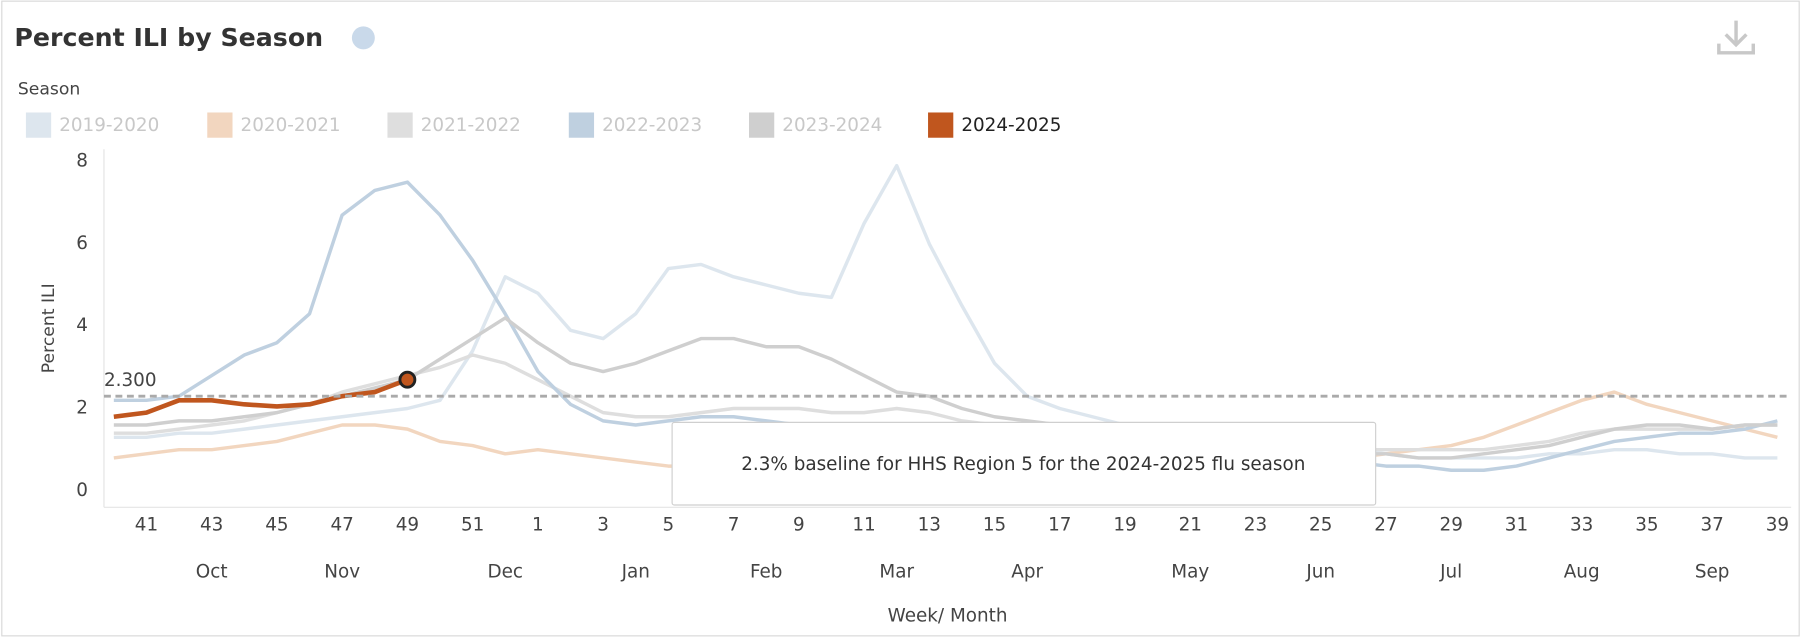 The width and height of the screenshot is (1801, 637). Describe the element at coordinates (652, 125) in the screenshot. I see `legend-label: 2022-2023` at that location.